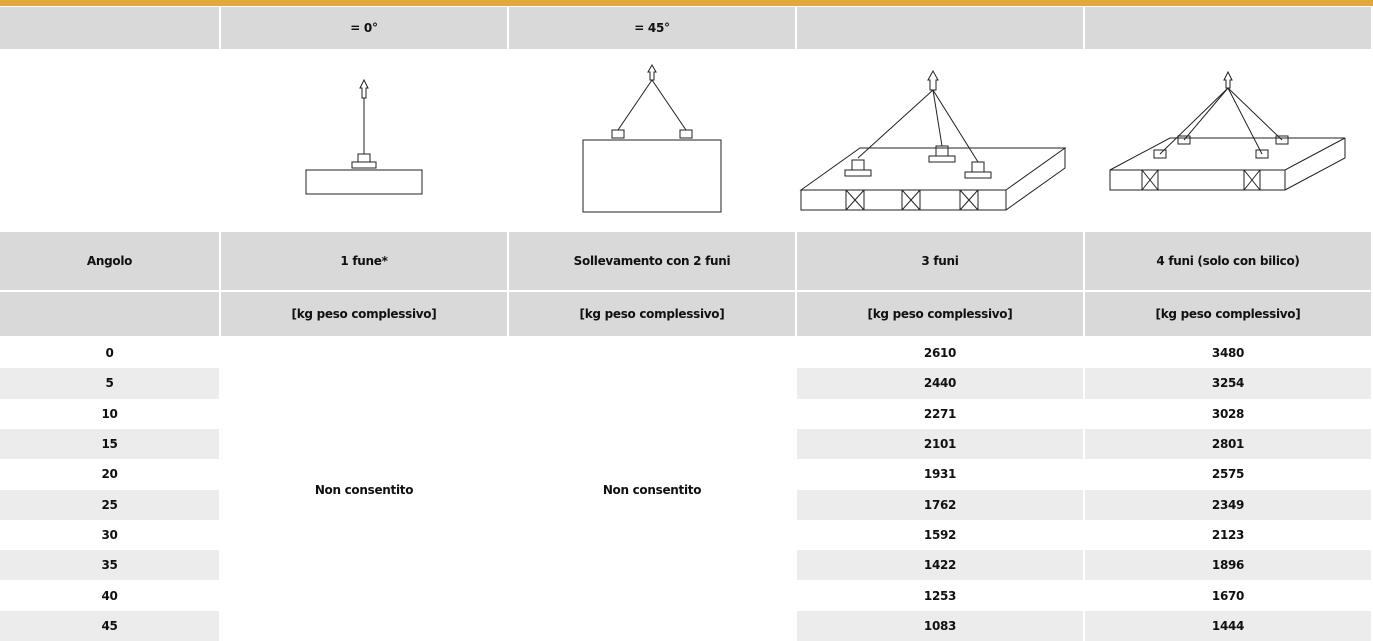 The height and width of the screenshot is (641, 1373). I want to click on column-header: 4 funi (solo con bilico), so click(1228, 261).